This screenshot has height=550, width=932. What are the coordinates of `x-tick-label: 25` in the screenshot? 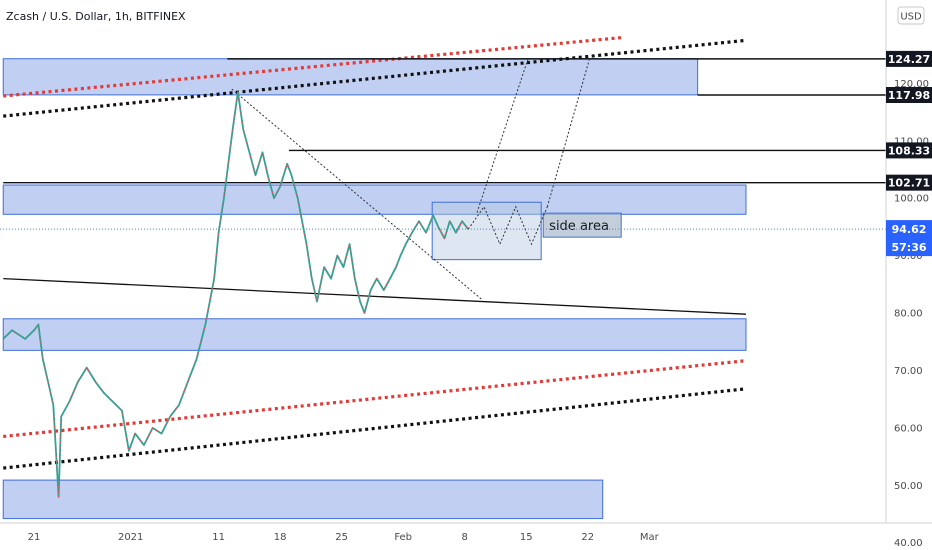 It's located at (341, 537).